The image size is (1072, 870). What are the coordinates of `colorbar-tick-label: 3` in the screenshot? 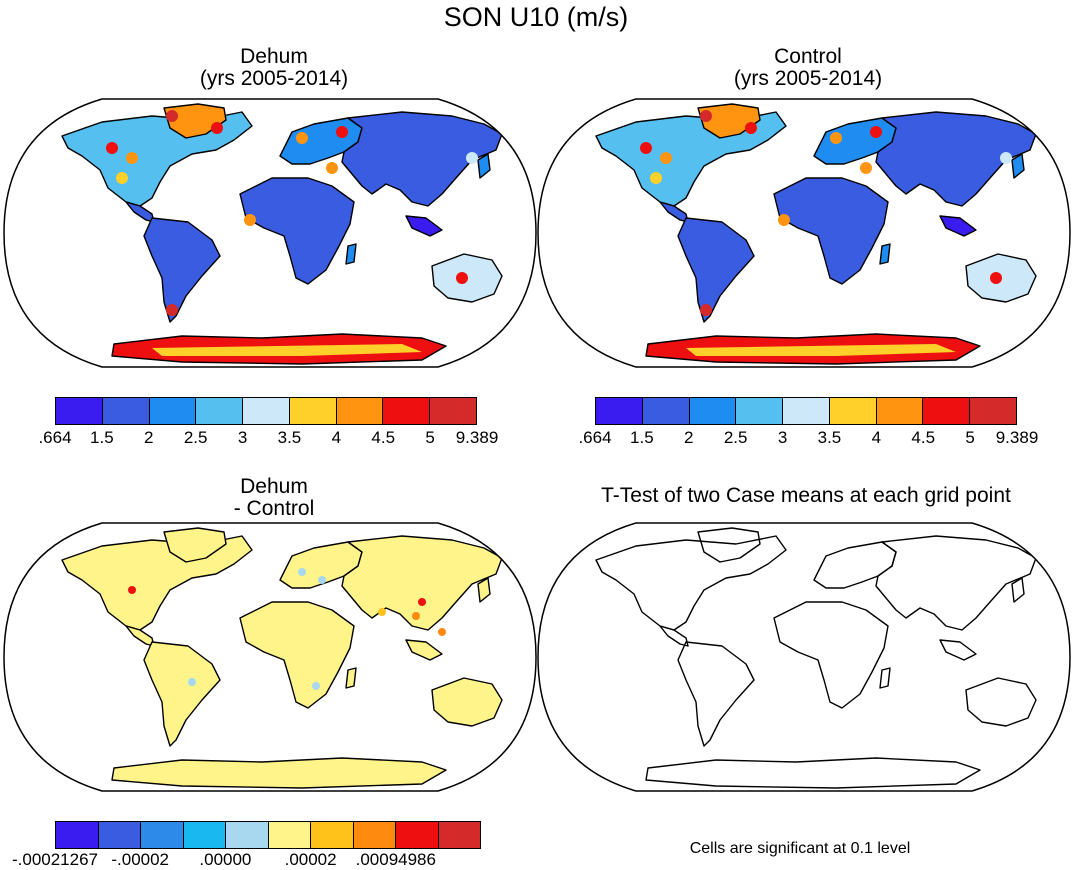 It's located at (242, 437).